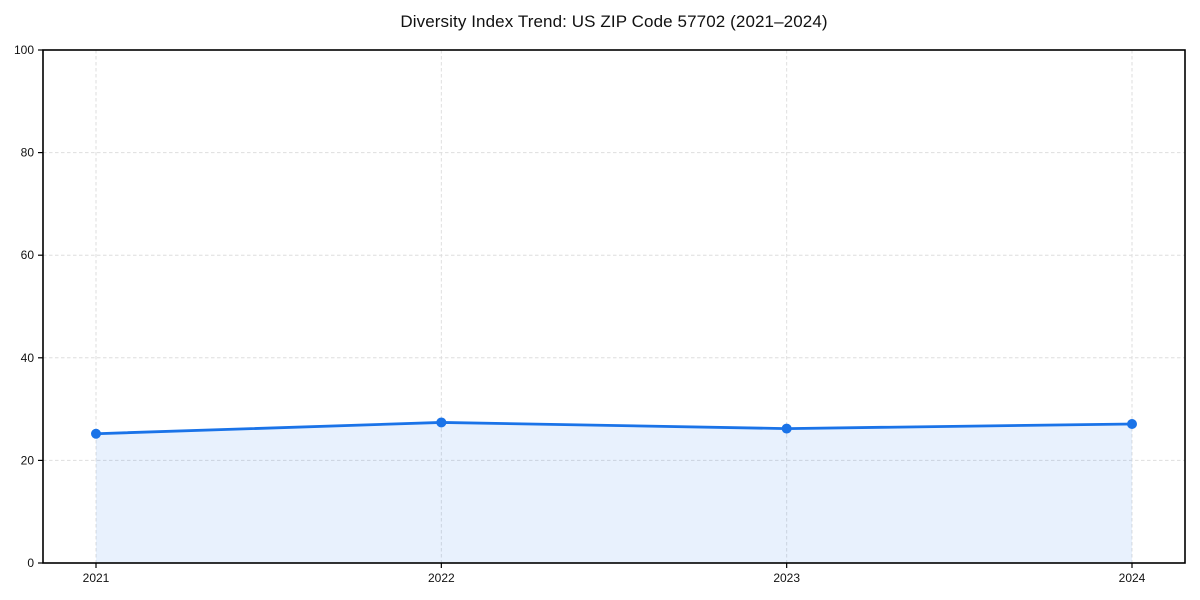 This screenshot has height=600, width=1200. What do you see at coordinates (614, 428) in the screenshot?
I see `trend-line` at bounding box center [614, 428].